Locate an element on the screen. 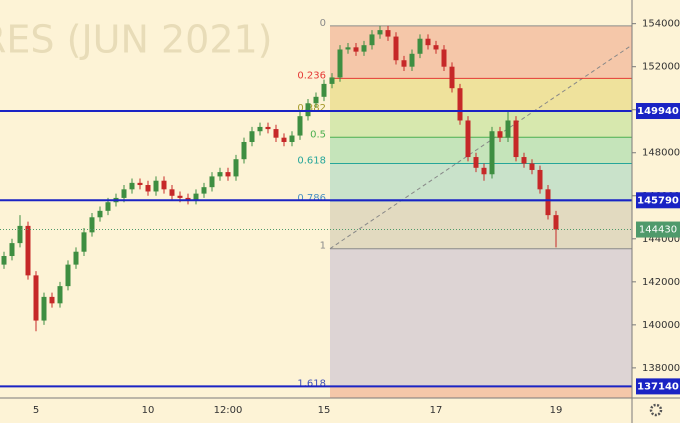  x-tick-label: 12:00 is located at coordinates (228, 410).